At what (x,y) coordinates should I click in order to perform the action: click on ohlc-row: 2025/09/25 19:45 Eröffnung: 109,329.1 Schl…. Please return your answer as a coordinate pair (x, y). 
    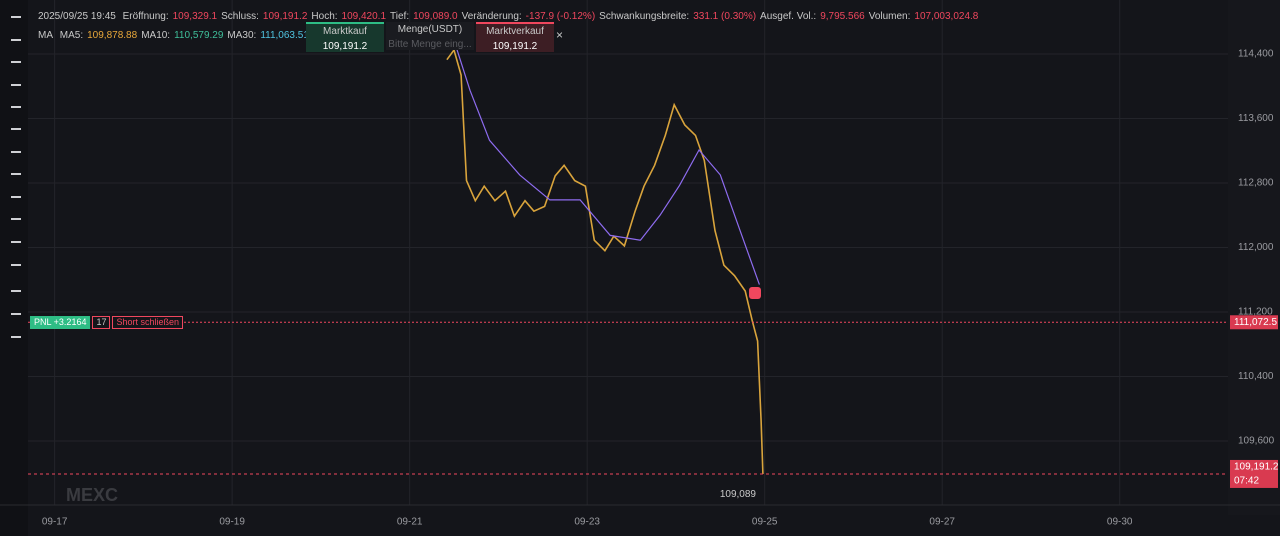
    Looking at the image, I should click on (512, 16).